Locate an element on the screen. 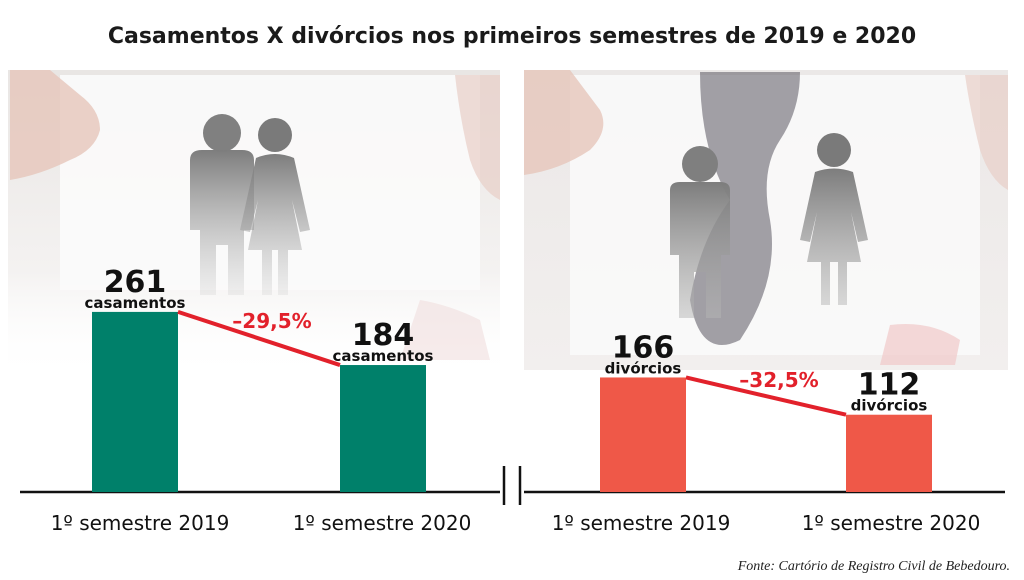 This screenshot has width=1024, height=580. data-label-value: 184 is located at coordinates (383, 335).